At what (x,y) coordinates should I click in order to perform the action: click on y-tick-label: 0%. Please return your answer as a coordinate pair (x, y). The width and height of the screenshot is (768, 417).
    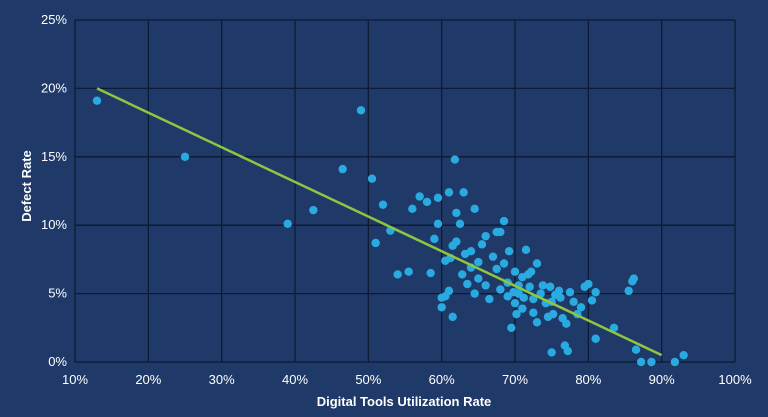
    Looking at the image, I should click on (57, 361).